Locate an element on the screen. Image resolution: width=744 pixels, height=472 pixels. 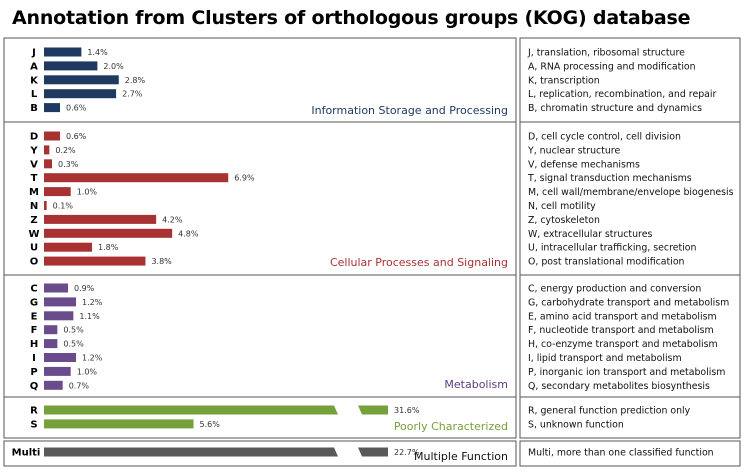
category-r: R is located at coordinates (34, 411).